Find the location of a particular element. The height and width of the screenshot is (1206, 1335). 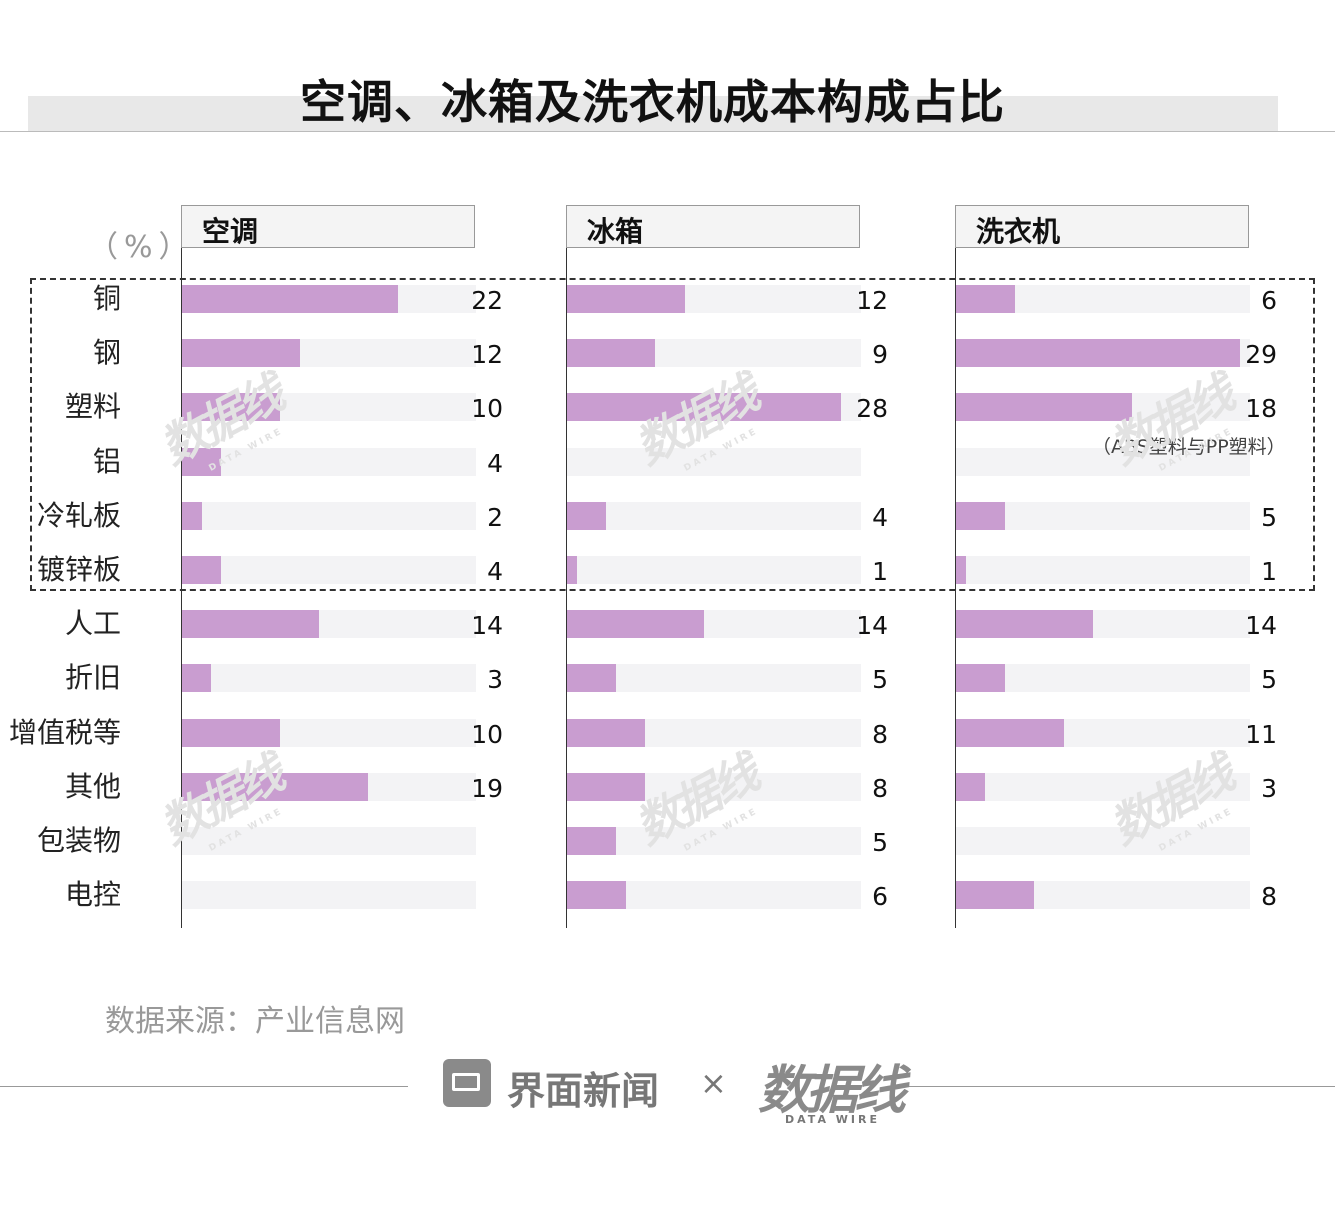

datawire-logo: 数据线 is located at coordinates (832, 1091).